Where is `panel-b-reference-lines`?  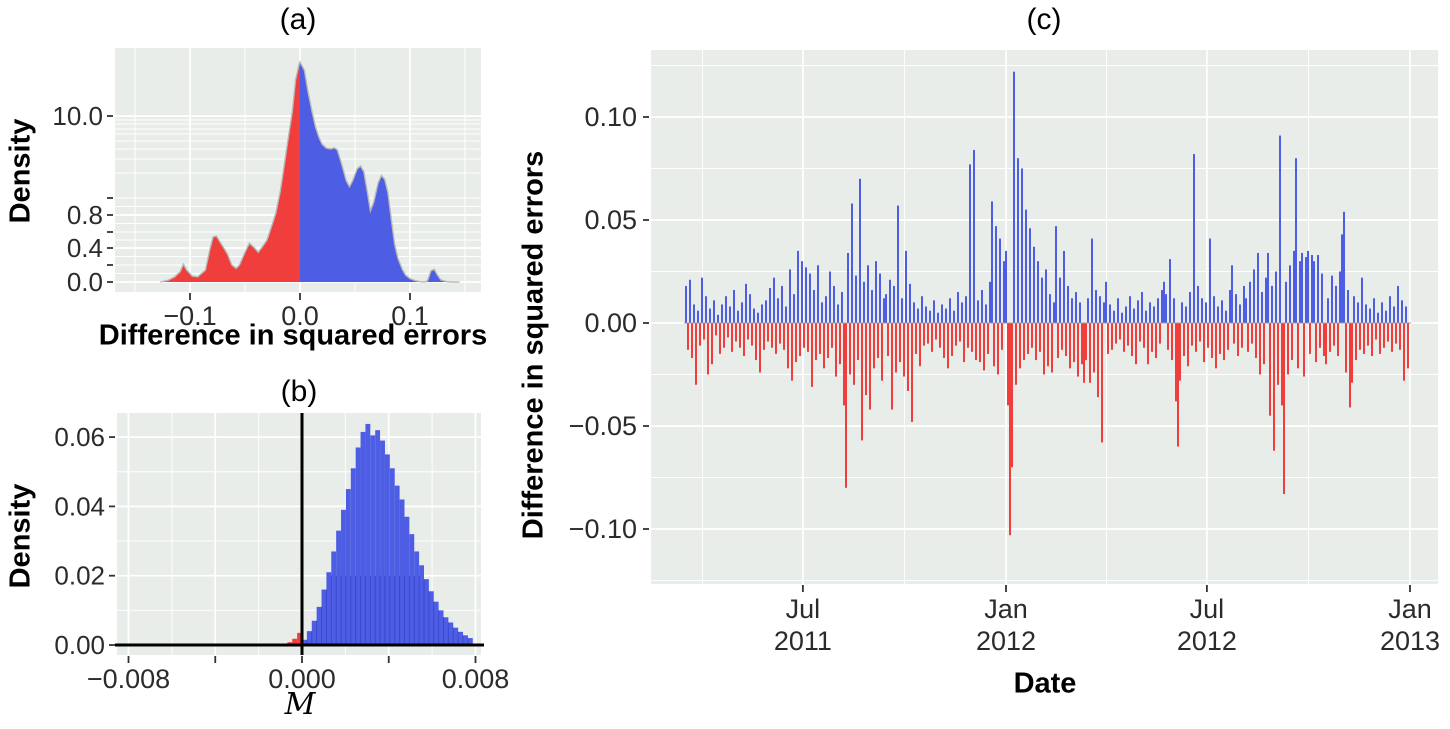
panel-b-reference-lines is located at coordinates (299, 534).